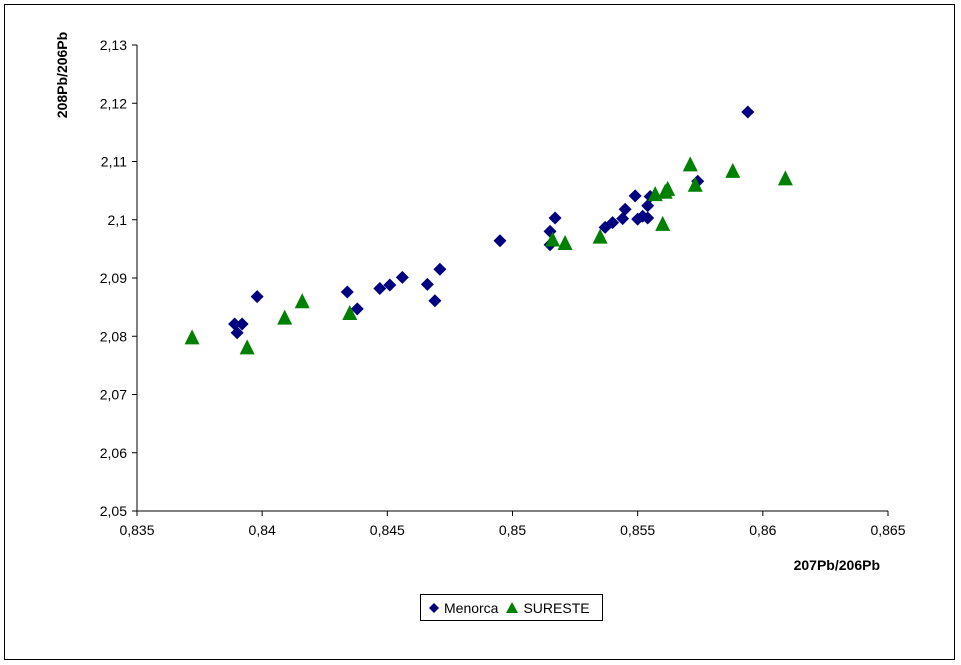  Describe the element at coordinates (637, 530) in the screenshot. I see `x-tick-label: 0,855` at that location.